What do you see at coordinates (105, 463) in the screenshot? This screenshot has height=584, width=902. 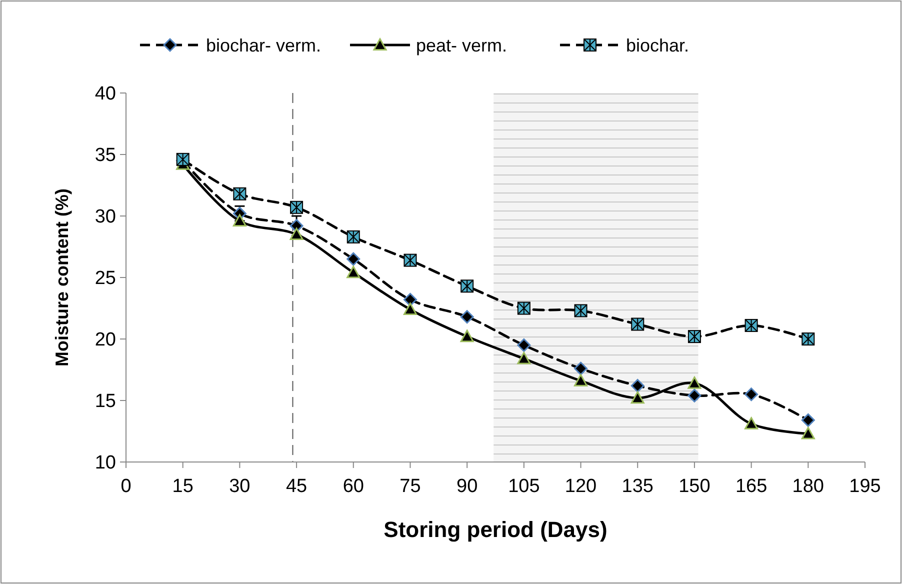 I see `y-tick-label: 10` at bounding box center [105, 463].